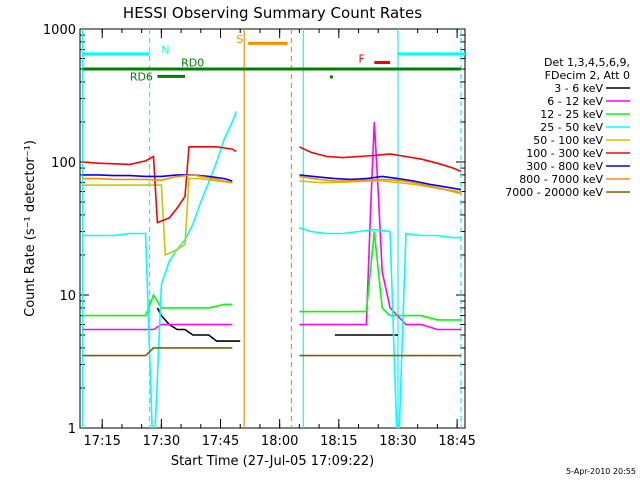  Describe the element at coordinates (587, 62) in the screenshot. I see `legend-header: Det 1,3,4,5,6,9,` at that location.